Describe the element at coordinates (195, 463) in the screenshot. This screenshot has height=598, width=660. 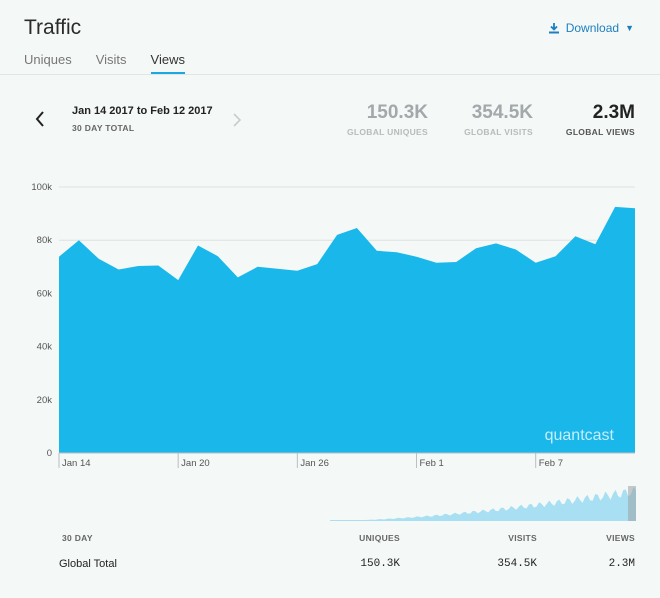
I see `x-tick-label: Jan 20` at that location.